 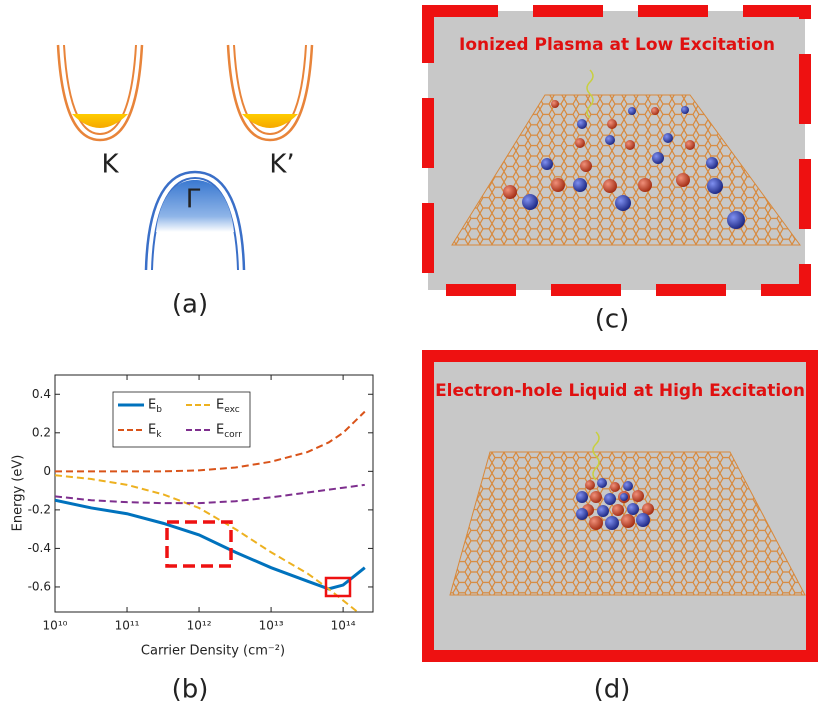 I want to click on x-tick-label: 10¹³, so click(x=271, y=626).